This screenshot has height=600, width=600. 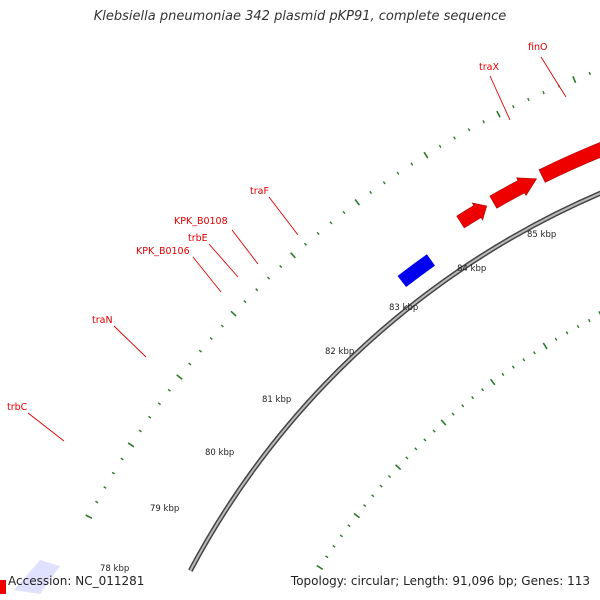 I want to click on gene-label-traf: traF, so click(x=259, y=191).